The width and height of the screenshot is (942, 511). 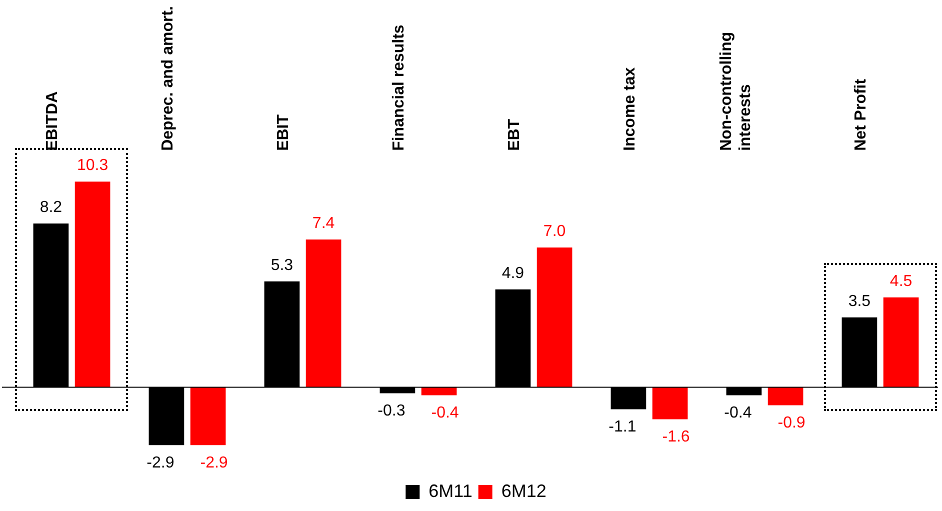 I want to click on data-label: 3.5, so click(x=859, y=301).